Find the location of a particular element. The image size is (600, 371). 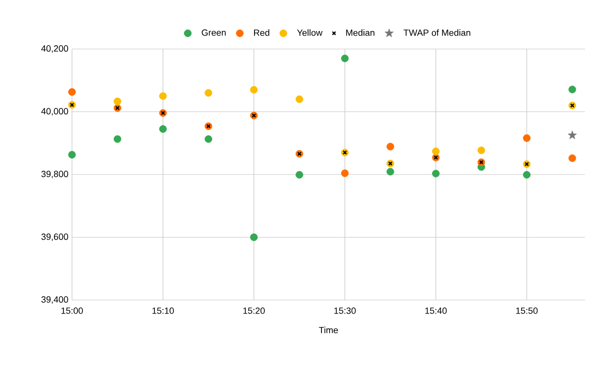

legend-label: Median is located at coordinates (360, 32).